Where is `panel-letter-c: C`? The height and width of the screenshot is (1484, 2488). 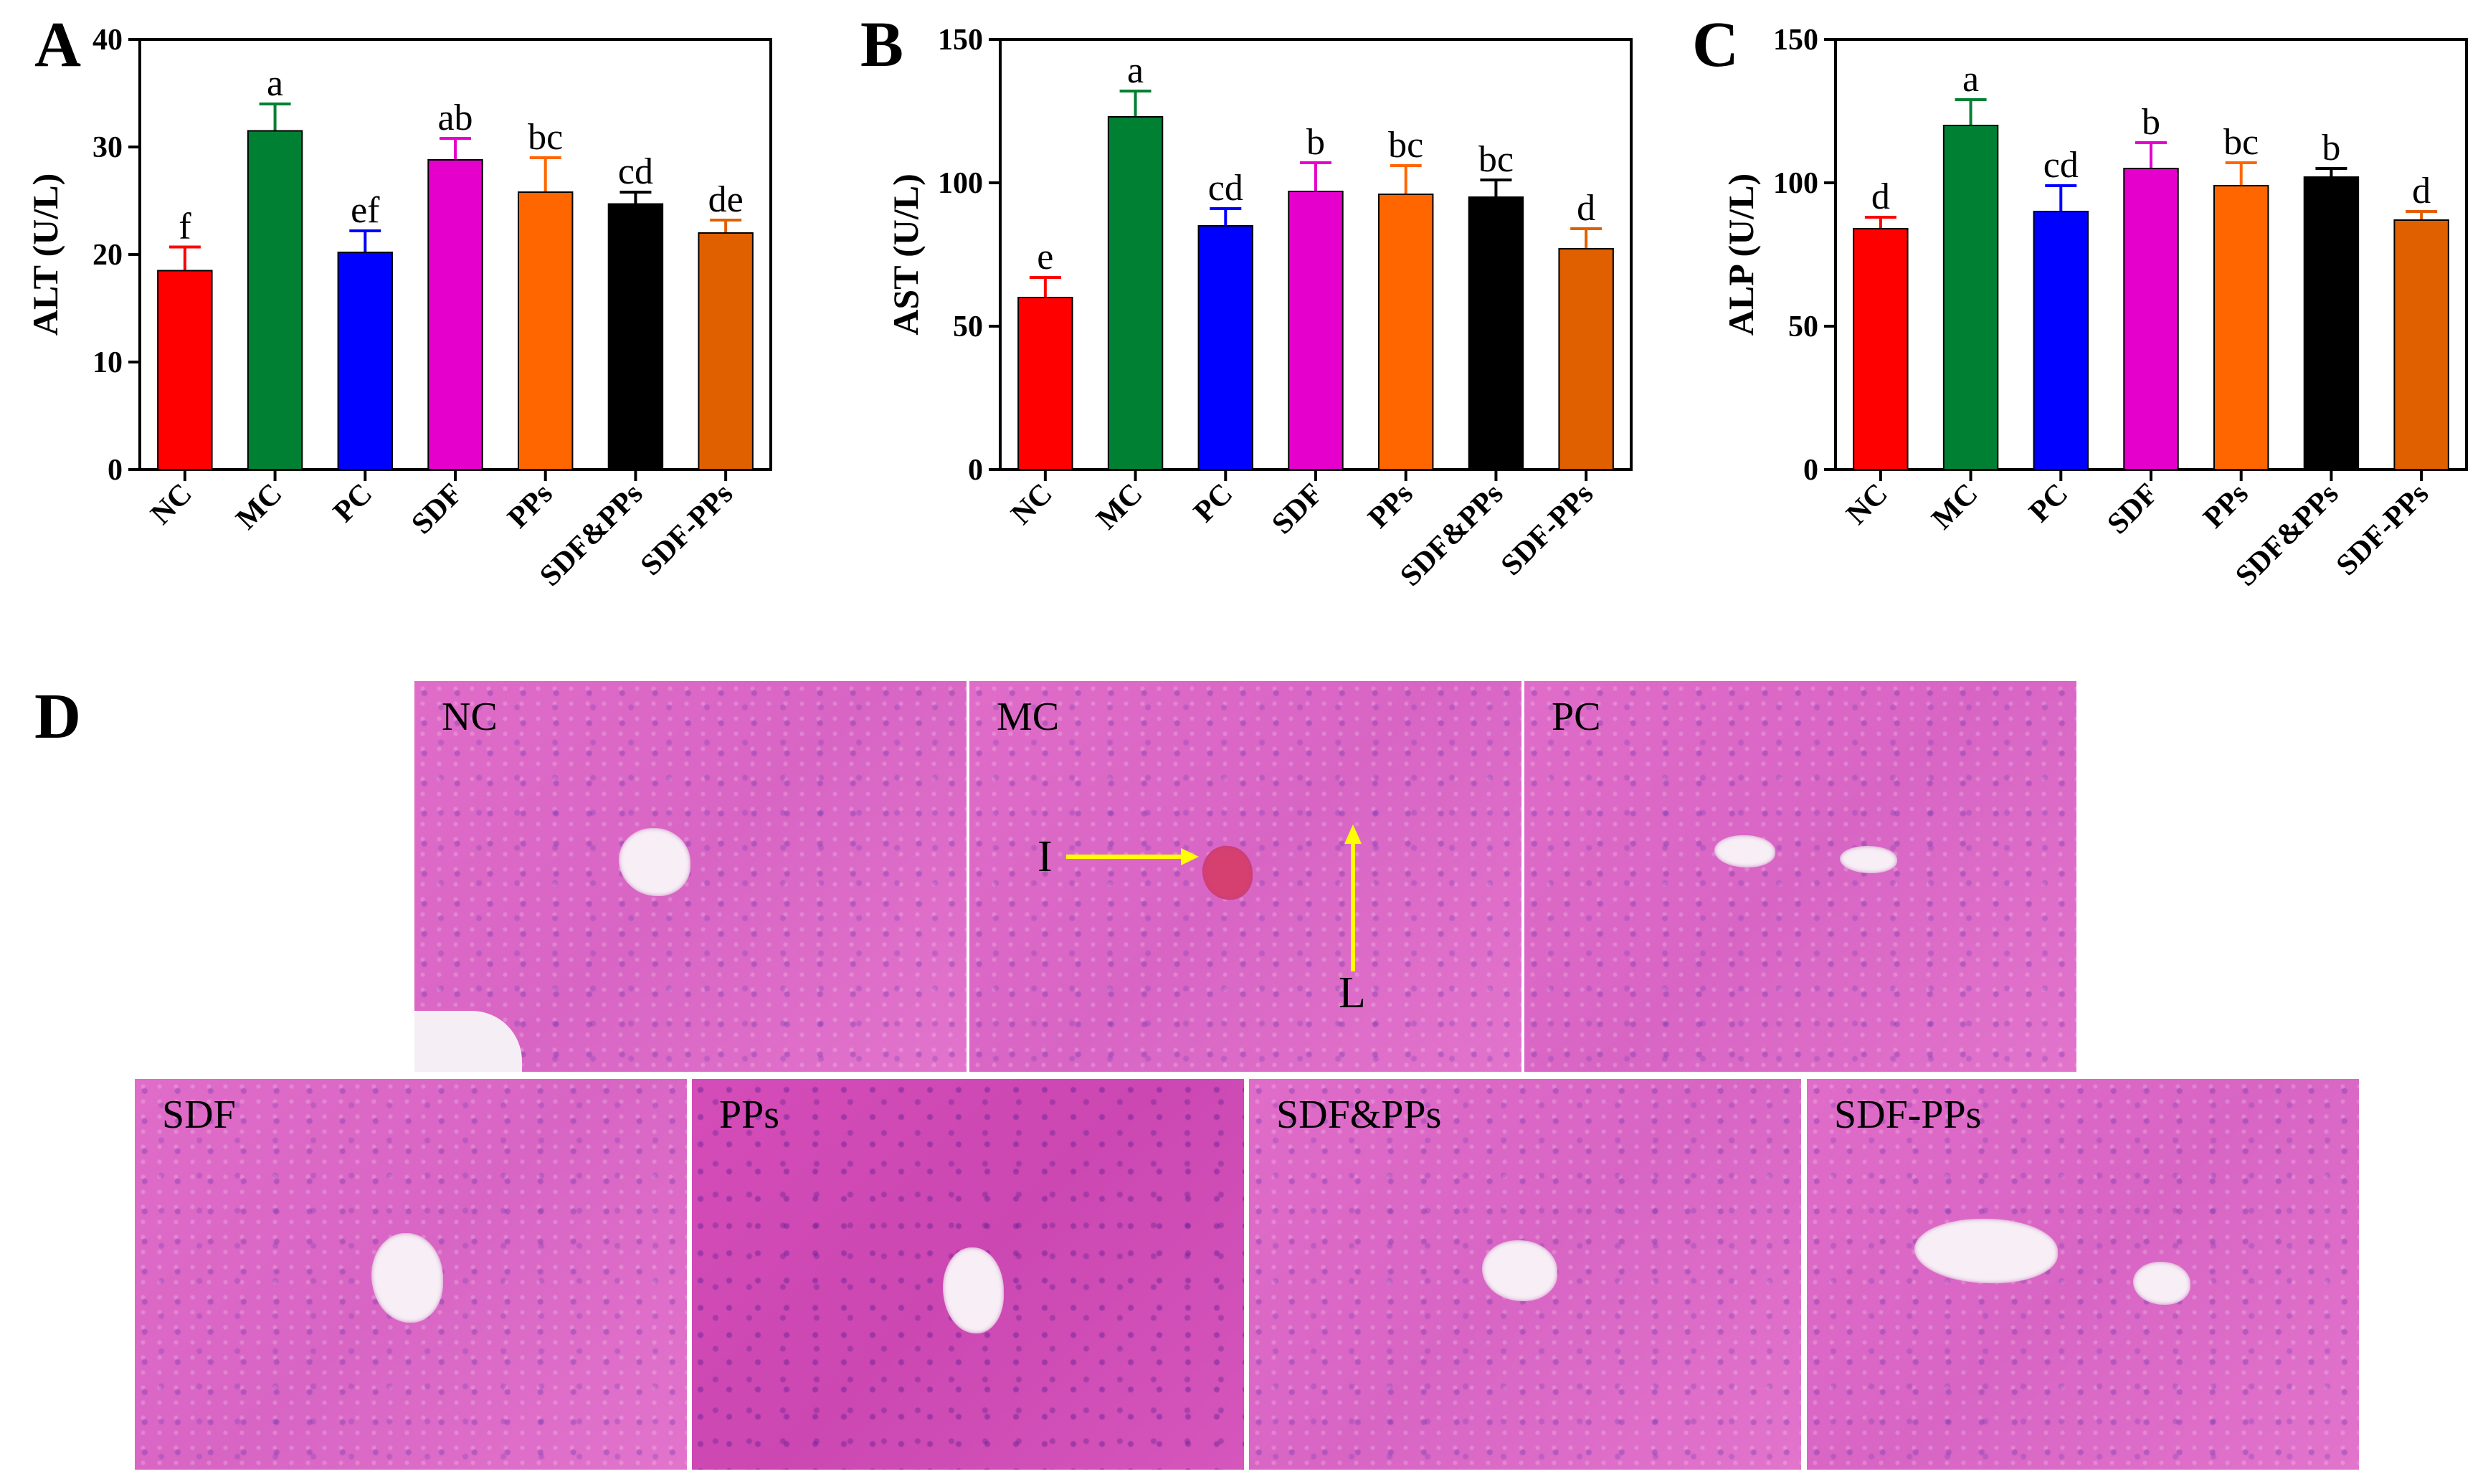
panel-letter-c: C is located at coordinates (1716, 44).